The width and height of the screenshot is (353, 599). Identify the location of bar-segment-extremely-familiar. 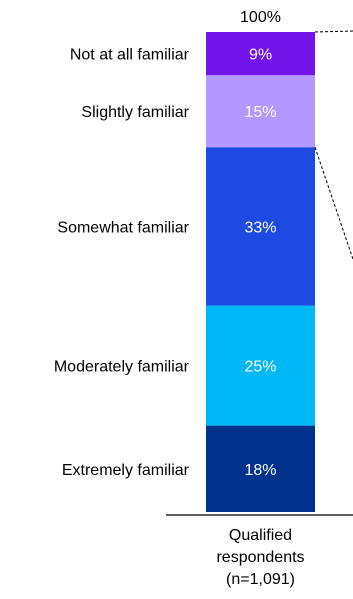
(260, 468).